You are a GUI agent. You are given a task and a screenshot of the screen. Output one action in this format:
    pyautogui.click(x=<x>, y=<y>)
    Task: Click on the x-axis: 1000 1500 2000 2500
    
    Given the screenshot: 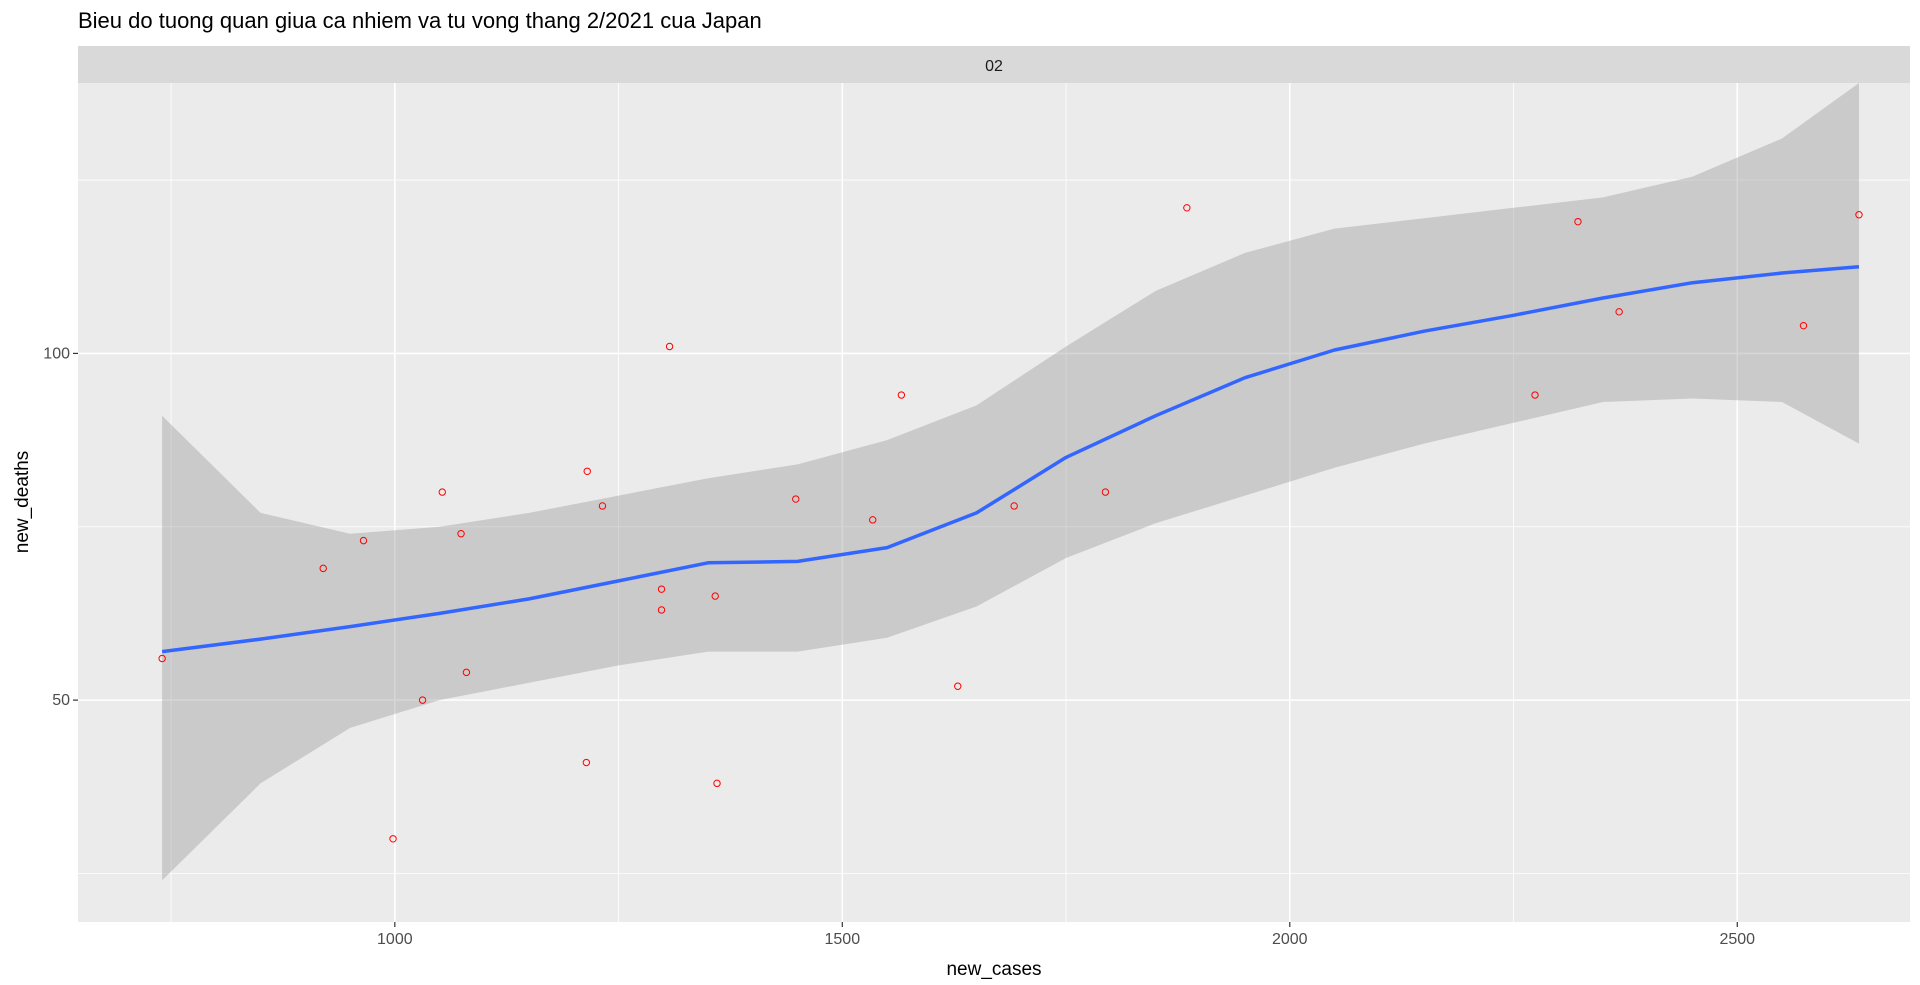 What is the action you would take?
    pyautogui.click(x=1066, y=935)
    